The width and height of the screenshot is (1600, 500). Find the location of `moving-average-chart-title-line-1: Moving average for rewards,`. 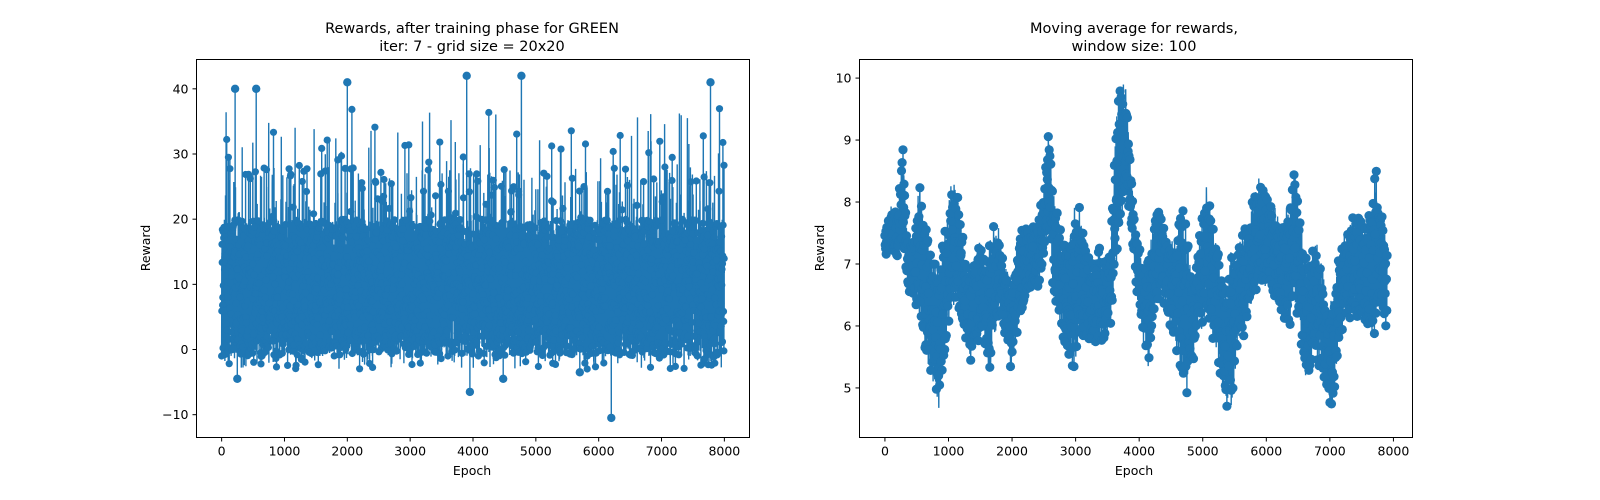

moving-average-chart-title-line-1: Moving average for rewards, is located at coordinates (1134, 29).